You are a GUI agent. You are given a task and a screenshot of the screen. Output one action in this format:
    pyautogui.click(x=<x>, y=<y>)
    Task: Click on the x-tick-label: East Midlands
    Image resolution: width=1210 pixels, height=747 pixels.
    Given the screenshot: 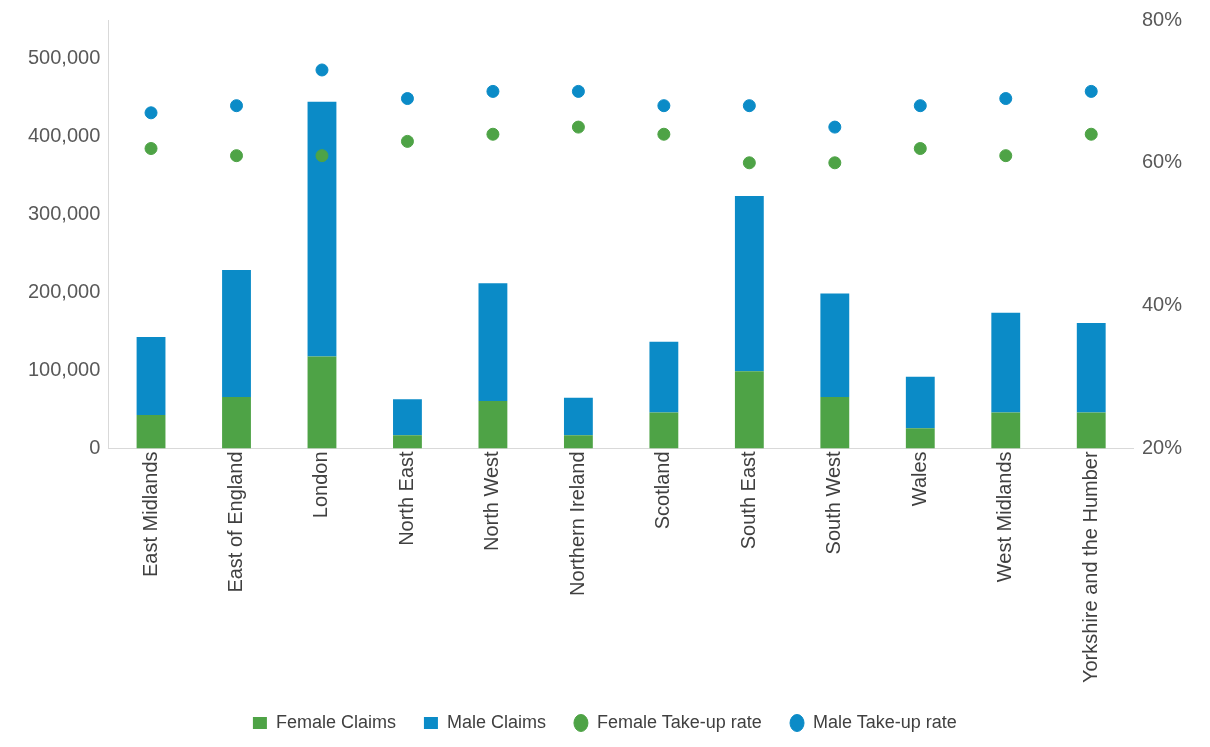 What is the action you would take?
    pyautogui.click(x=149, y=514)
    